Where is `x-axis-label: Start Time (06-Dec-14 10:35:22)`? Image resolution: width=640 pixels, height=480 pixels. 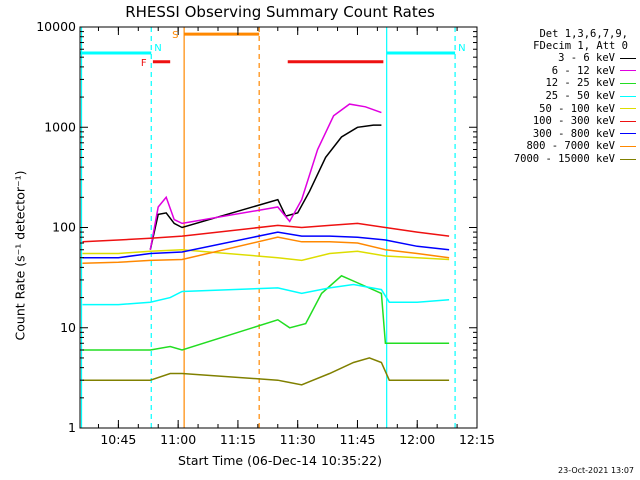 x-axis-label: Start Time (06-Dec-14 10:35:22) is located at coordinates (280, 460).